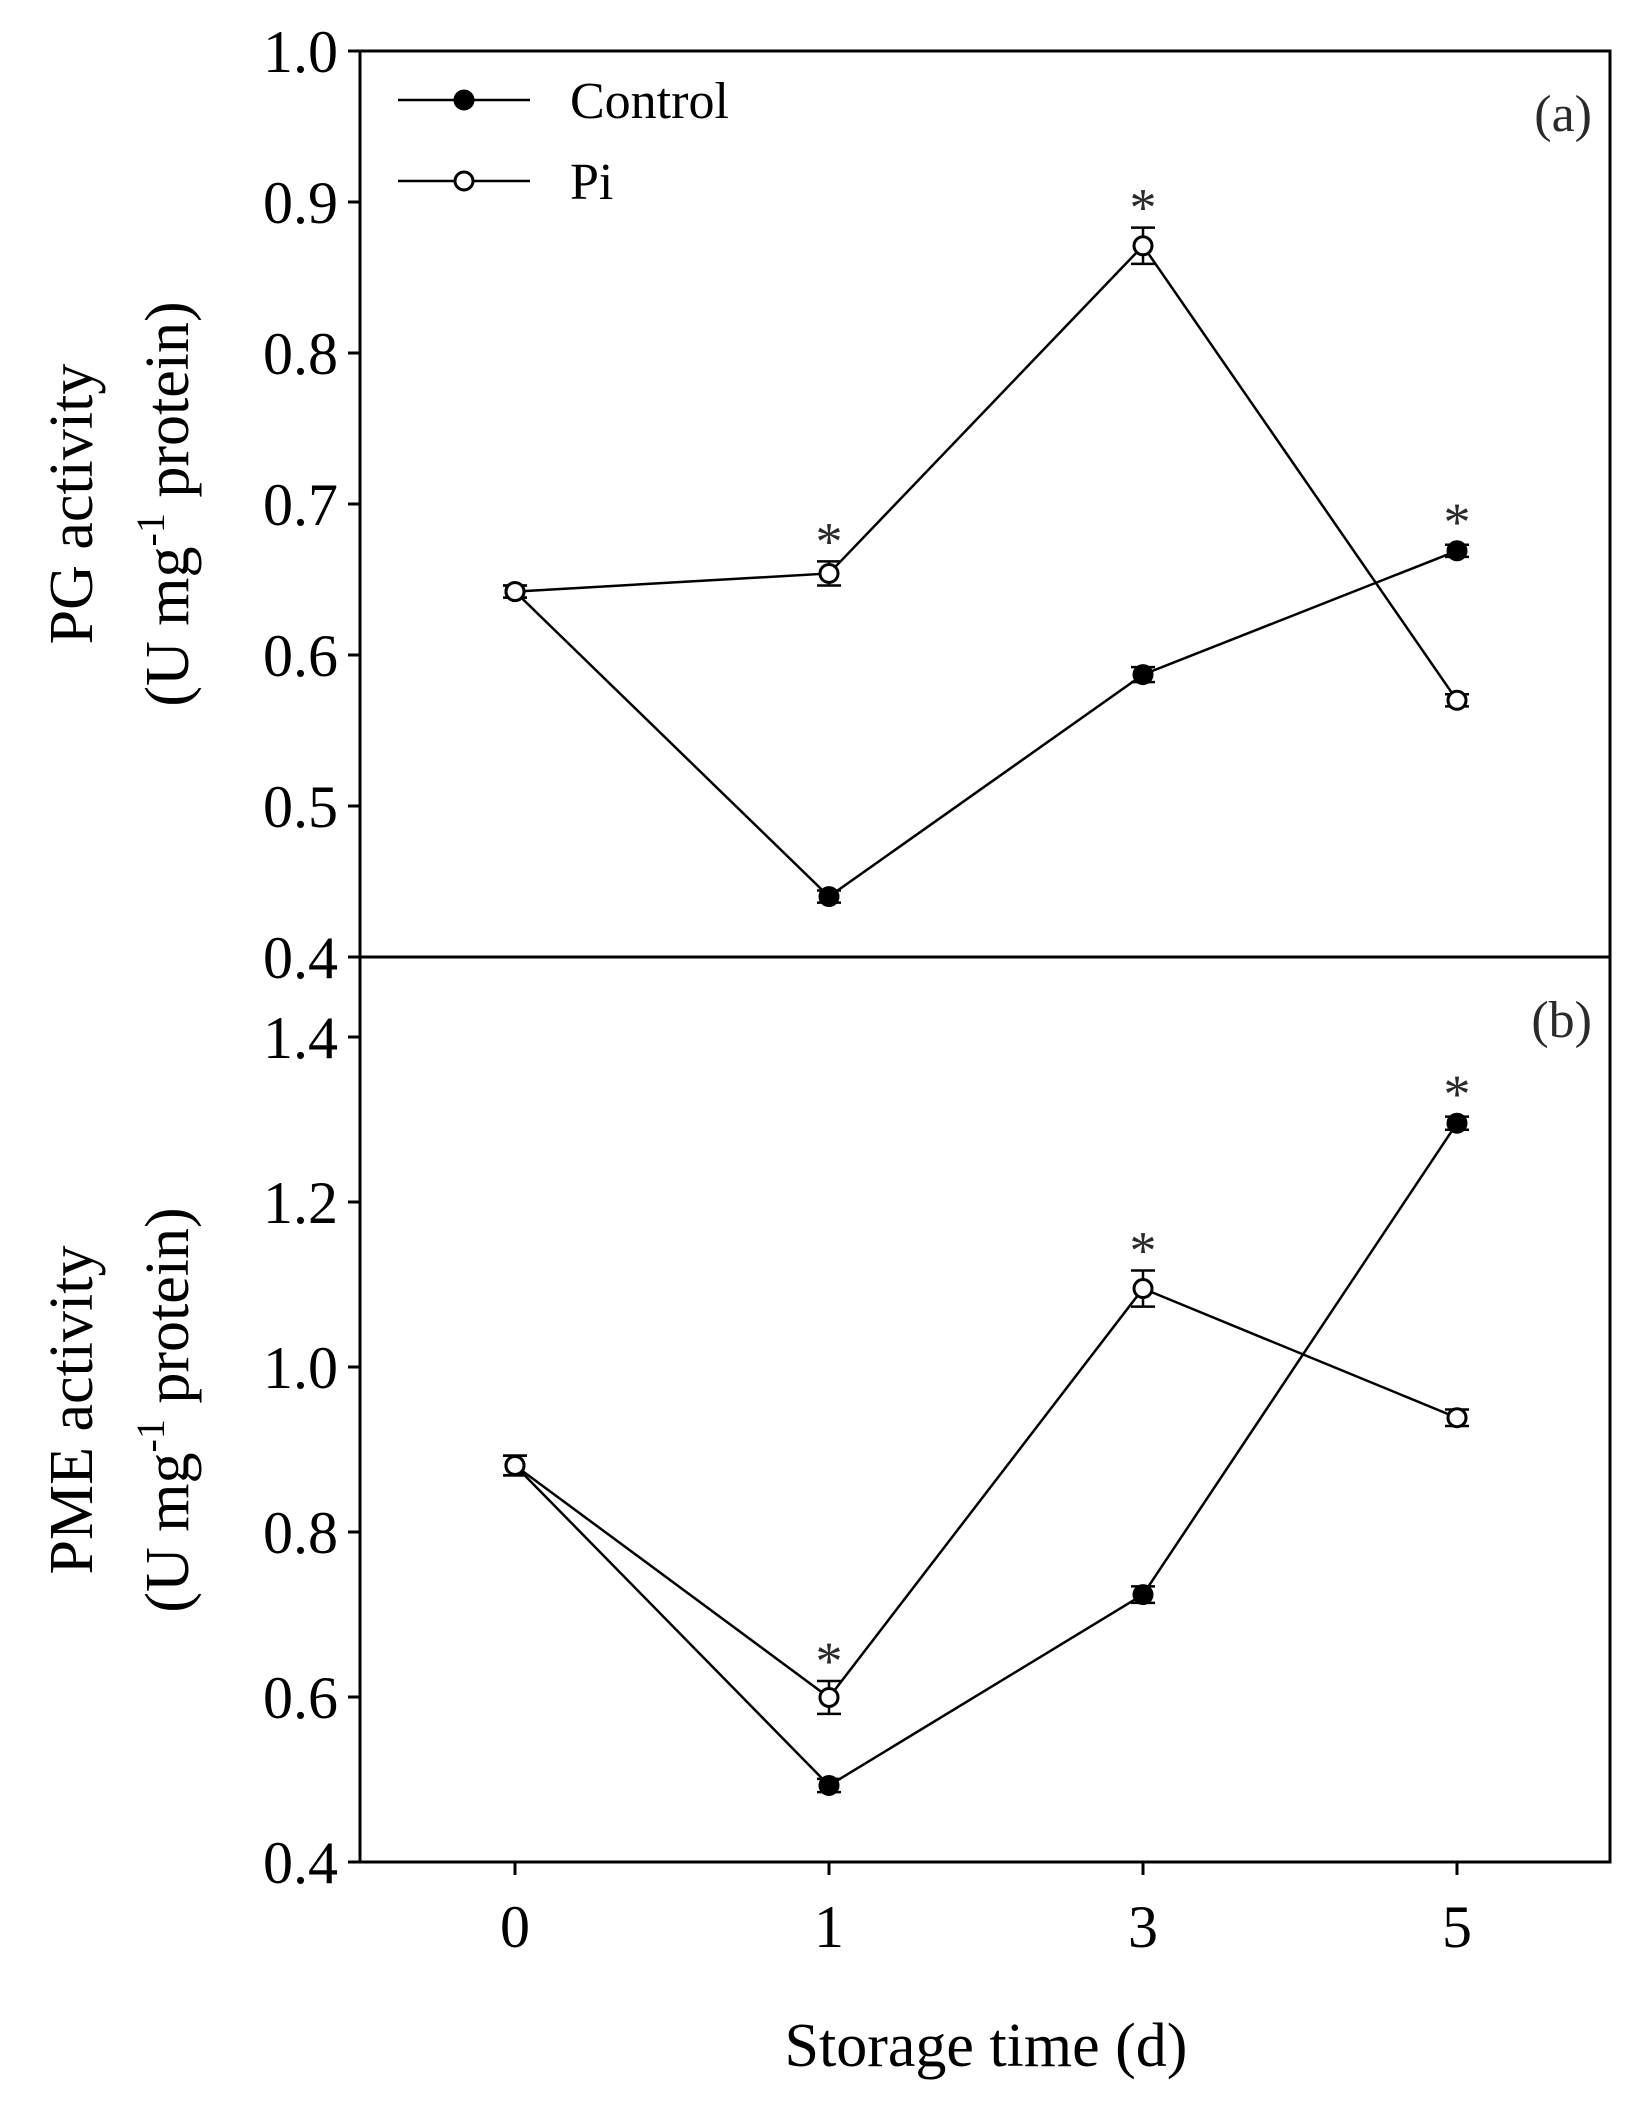 This screenshot has width=1636, height=2102. I want to click on y-tick-label: 0.7, so click(300, 505).